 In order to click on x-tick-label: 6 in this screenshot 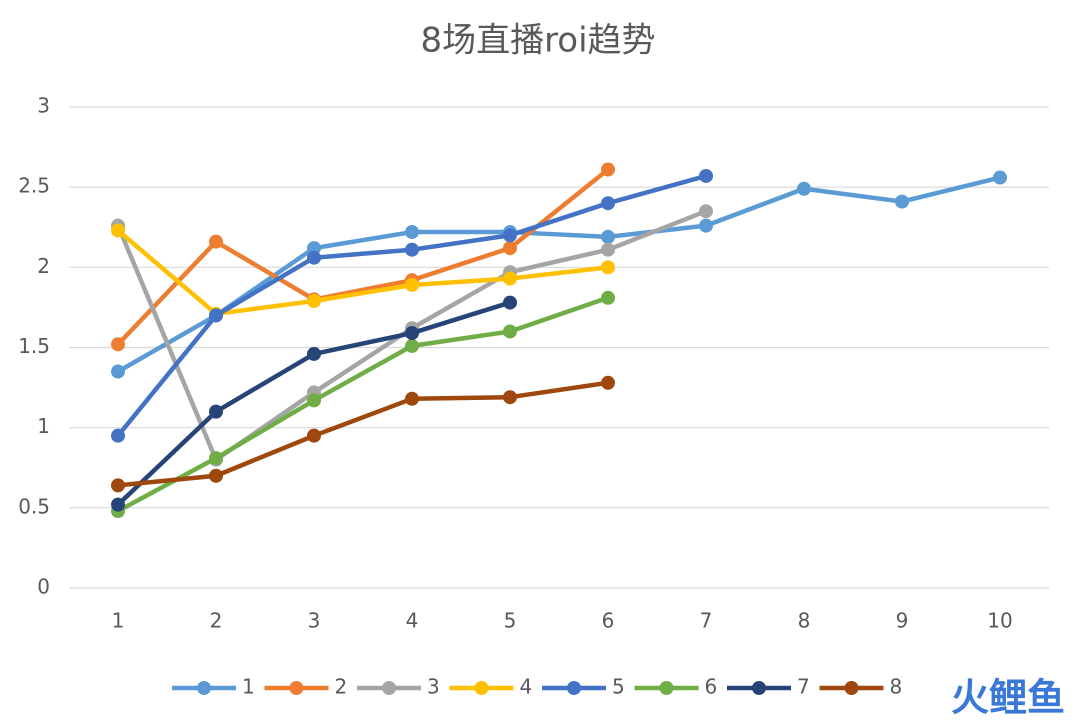, I will do `click(608, 621)`.